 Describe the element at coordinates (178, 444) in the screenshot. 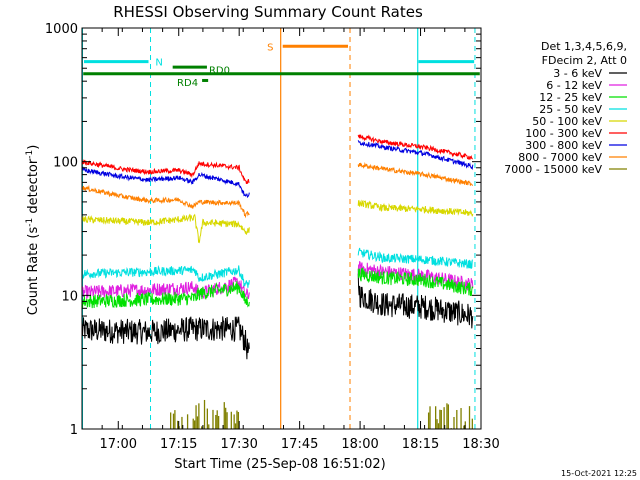

I see `x-tick-label: 17:15` at that location.